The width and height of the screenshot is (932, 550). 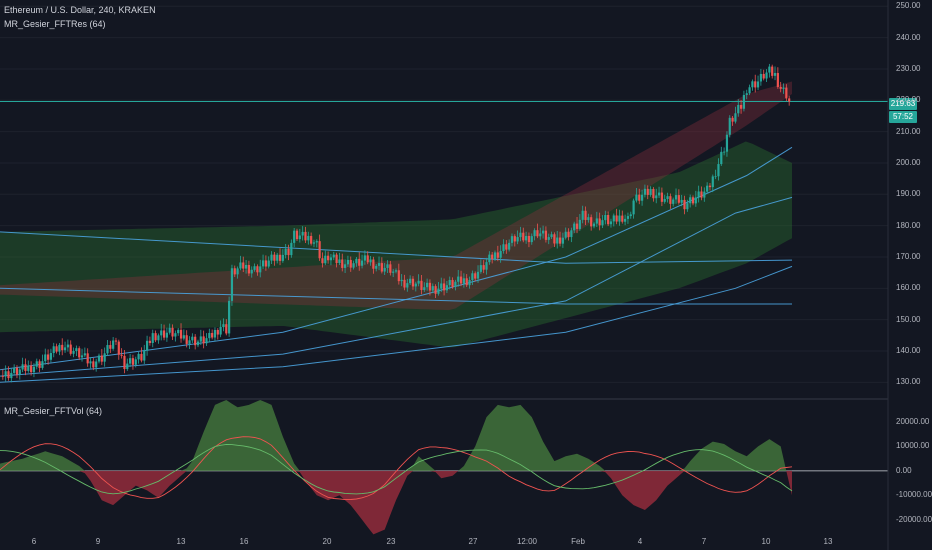 What do you see at coordinates (766, 541) in the screenshot?
I see `x-tick-label: 10` at bounding box center [766, 541].